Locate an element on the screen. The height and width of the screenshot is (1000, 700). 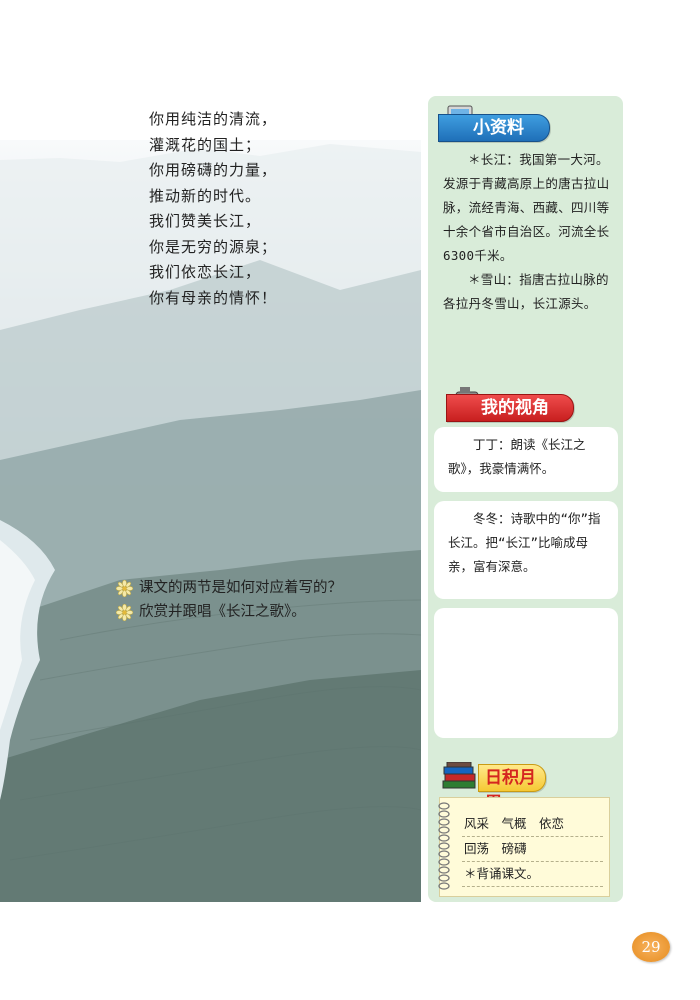
comment-text: 冬冬：诗歌中的“你”指长江。把“长江”比喻成母亲，富有深意。 is located at coordinates (524, 542).